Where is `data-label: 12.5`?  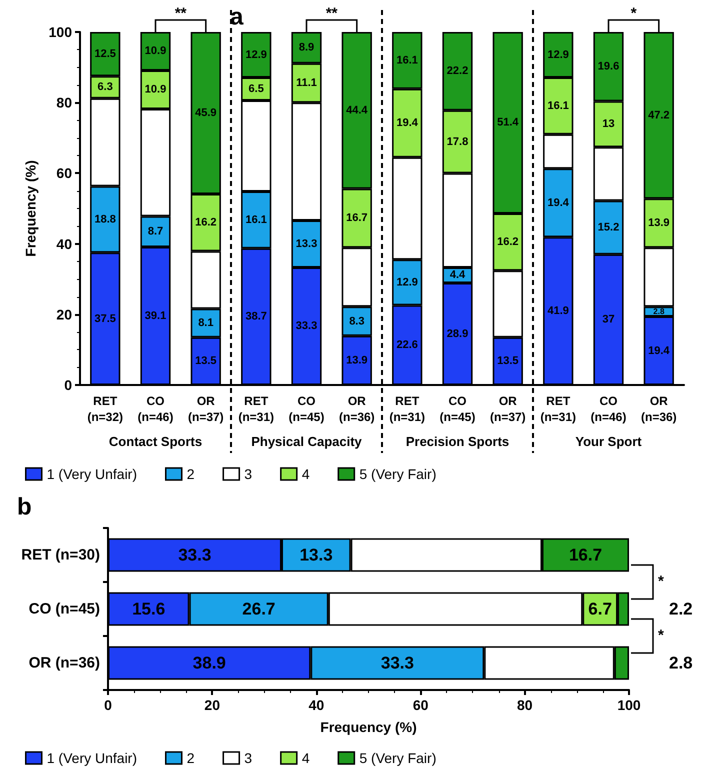 data-label: 12.5 is located at coordinates (105, 54).